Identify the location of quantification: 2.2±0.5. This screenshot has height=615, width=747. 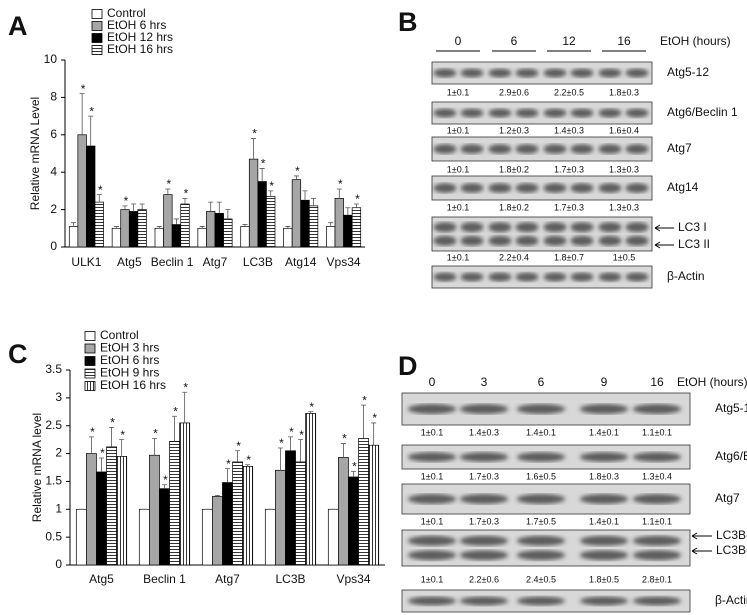
(569, 92).